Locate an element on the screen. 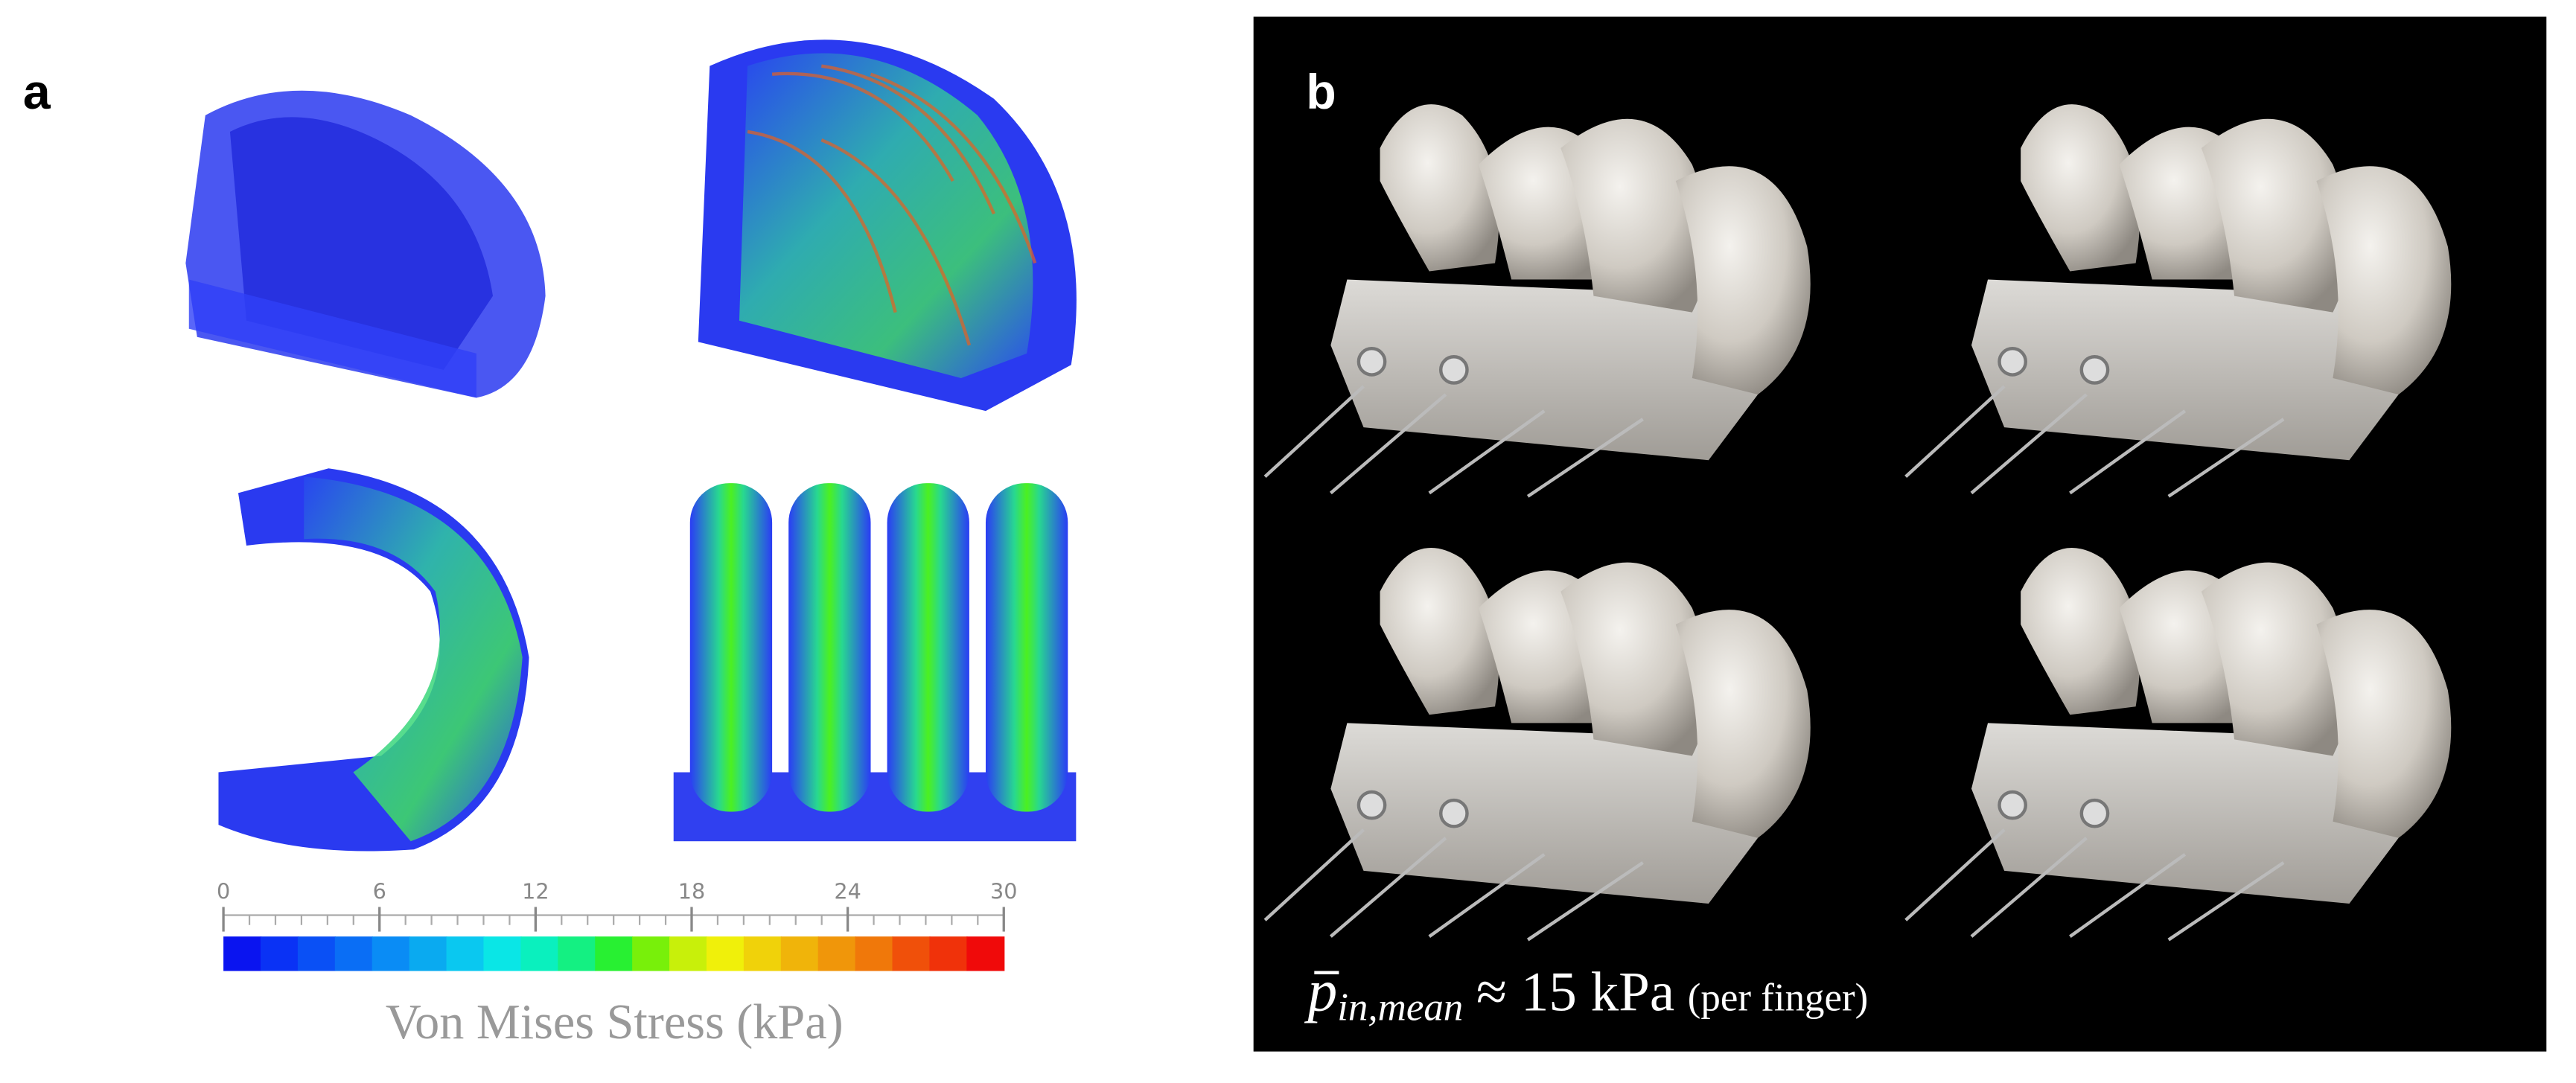 This screenshot has height=1083, width=2576. panel-label: b is located at coordinates (1321, 93).